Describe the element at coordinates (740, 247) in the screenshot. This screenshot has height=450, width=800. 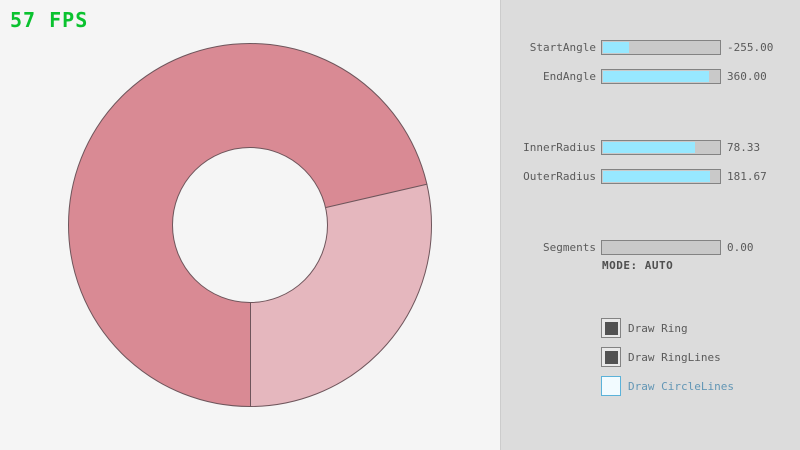
I see `segments-value: 0.00` at that location.